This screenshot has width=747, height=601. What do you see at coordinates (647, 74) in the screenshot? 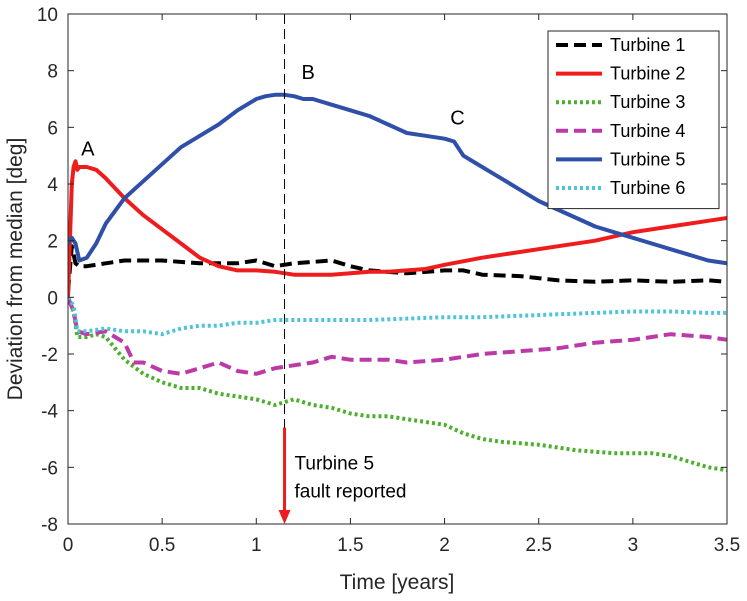
I see `legend-label-turbine-2: Turbine 2` at bounding box center [647, 74].